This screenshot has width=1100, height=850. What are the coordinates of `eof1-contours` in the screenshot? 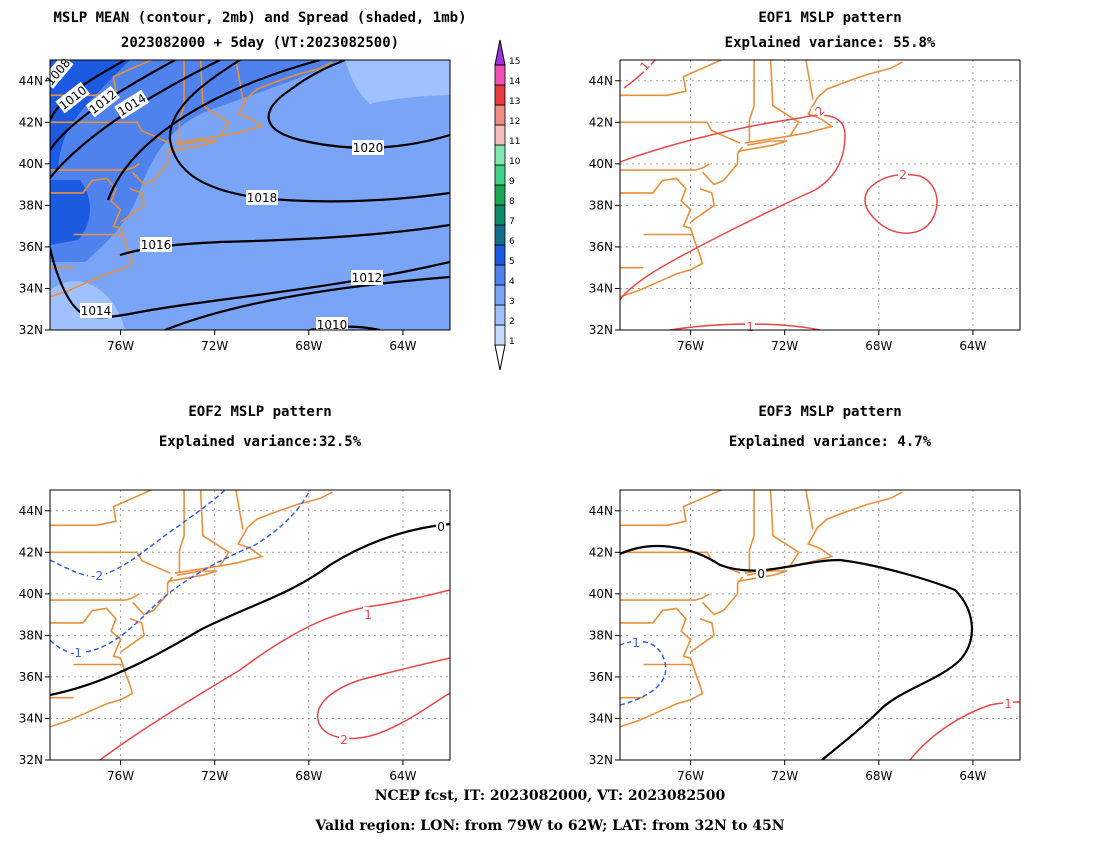 It's located at (779, 195).